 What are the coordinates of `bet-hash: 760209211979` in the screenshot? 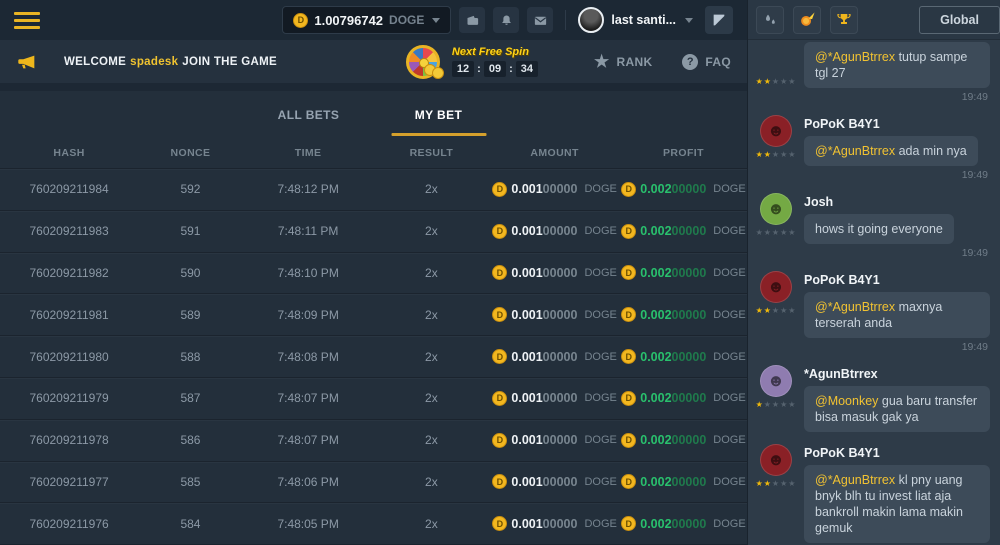 It's located at (69, 398).